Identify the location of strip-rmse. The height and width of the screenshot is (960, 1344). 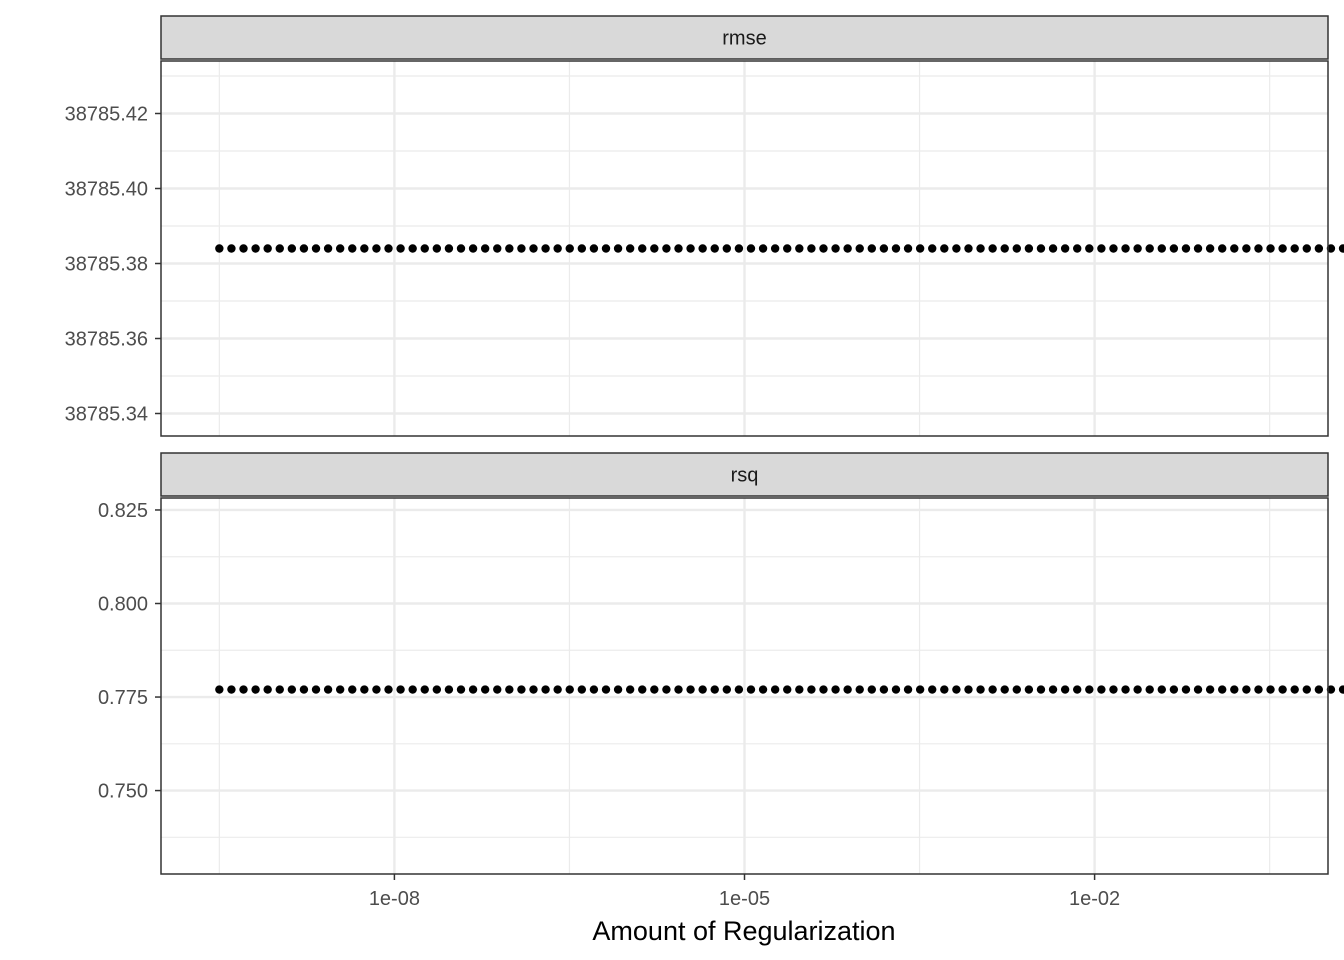
(744, 37).